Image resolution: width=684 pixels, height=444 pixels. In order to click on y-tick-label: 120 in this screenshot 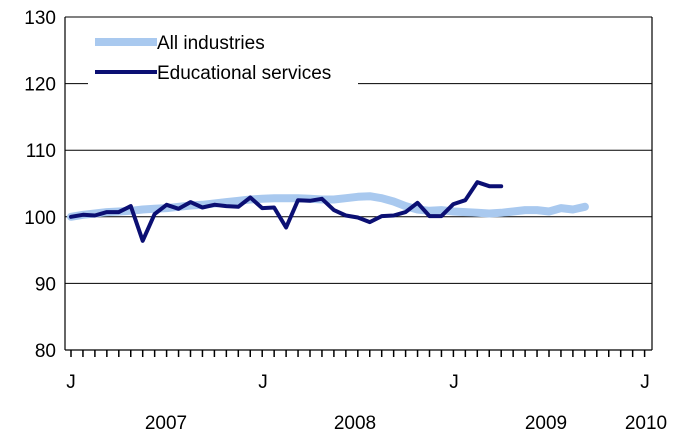, I will do `click(40, 85)`.